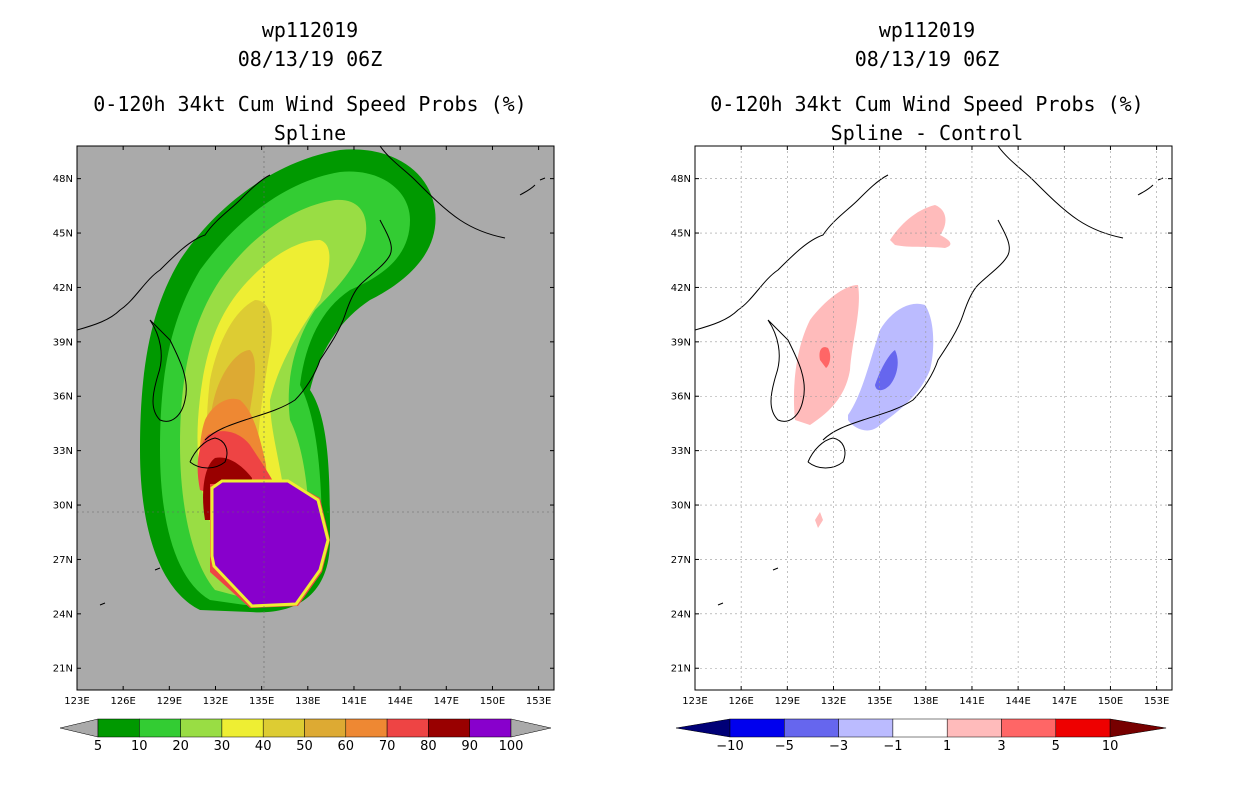  Describe the element at coordinates (886, 370) in the screenshot. I see `diff-negative-core` at that location.